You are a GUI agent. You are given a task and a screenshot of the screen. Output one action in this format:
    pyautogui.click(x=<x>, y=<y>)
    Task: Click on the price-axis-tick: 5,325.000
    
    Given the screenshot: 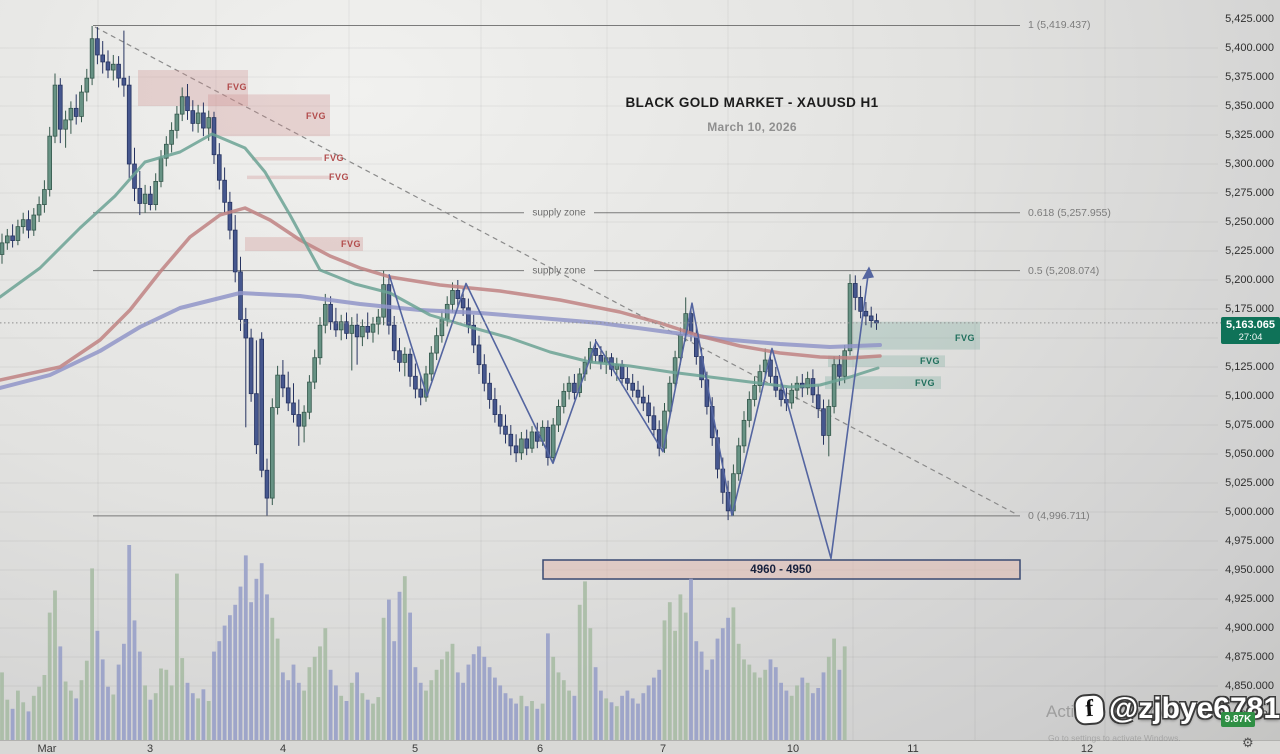 What is the action you would take?
    pyautogui.click(x=1249, y=135)
    